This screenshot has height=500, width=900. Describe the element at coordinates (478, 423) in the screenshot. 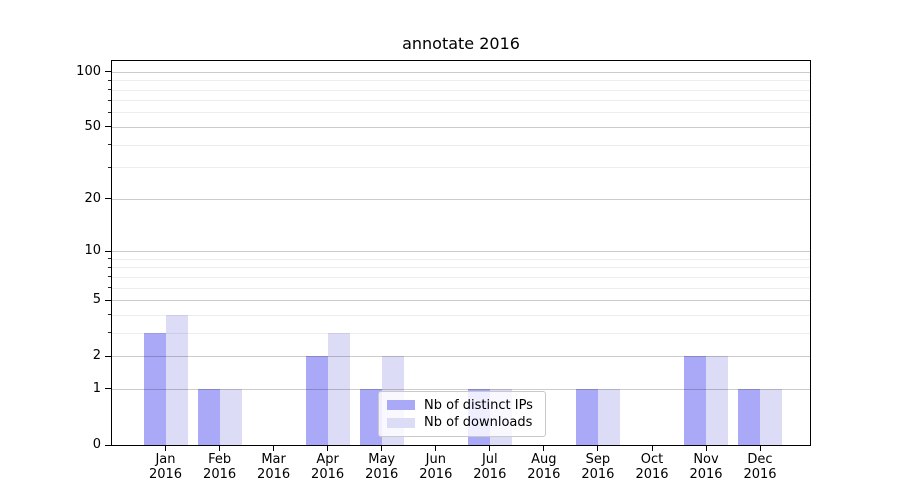

I see `legend-label-downloads: Nb of downloads` at that location.